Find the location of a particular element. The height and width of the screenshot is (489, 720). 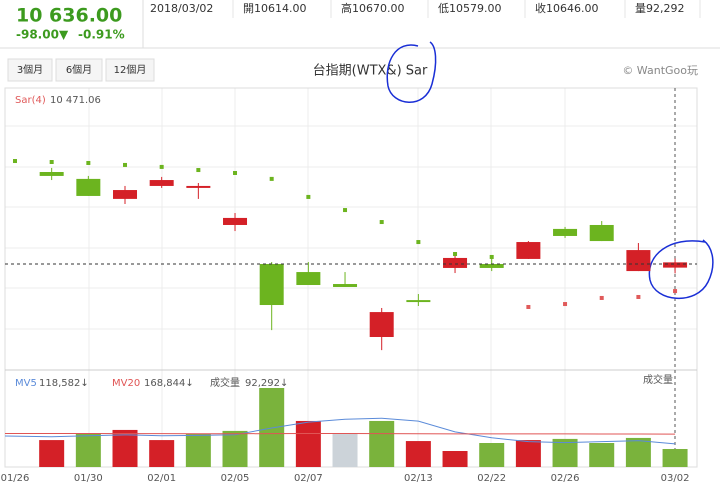

legend-name: MV5 is located at coordinates (26, 383).